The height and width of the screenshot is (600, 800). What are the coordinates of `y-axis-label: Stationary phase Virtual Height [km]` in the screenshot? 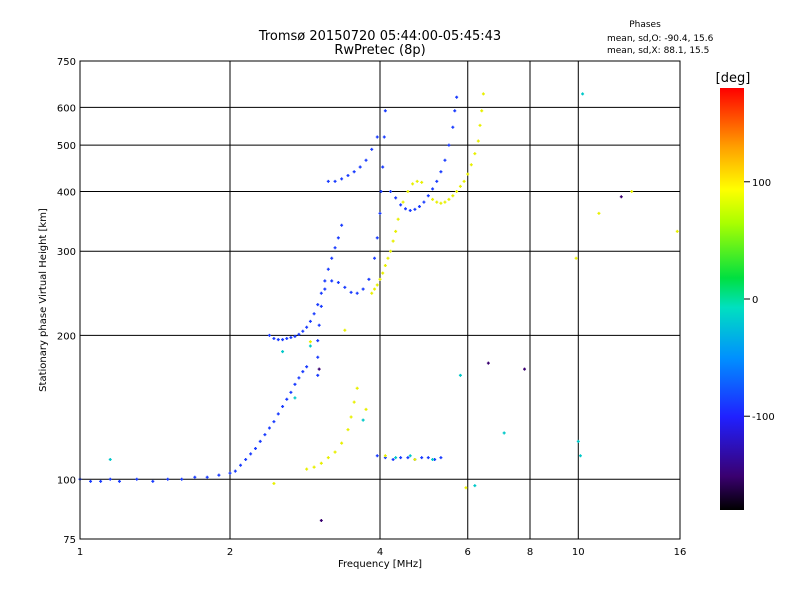 It's located at (43, 300).